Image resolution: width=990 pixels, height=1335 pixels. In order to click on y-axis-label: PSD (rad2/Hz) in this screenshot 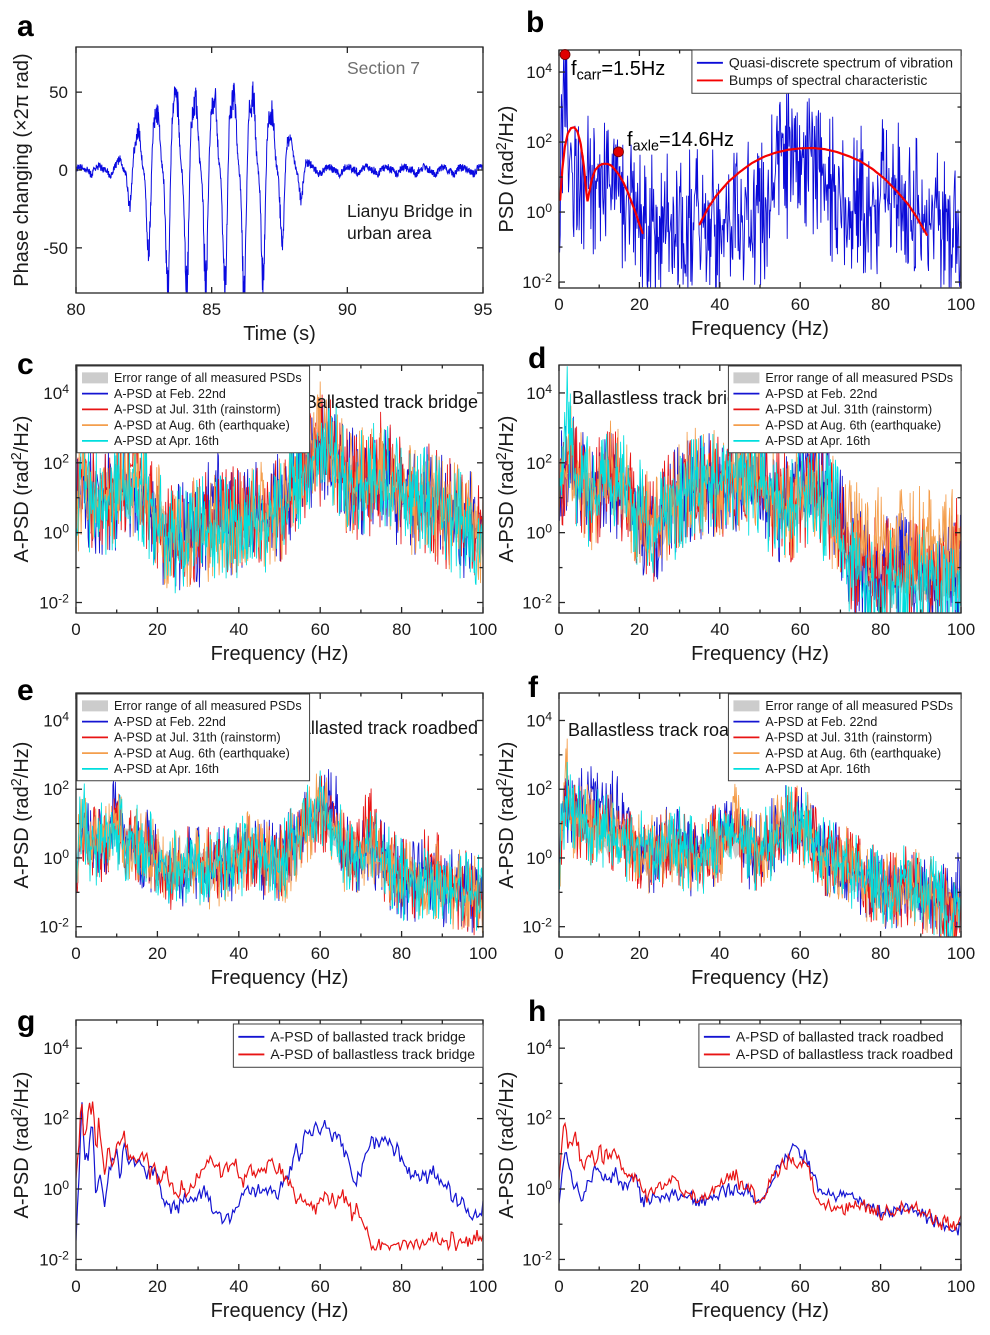, I will do `click(506, 169)`.